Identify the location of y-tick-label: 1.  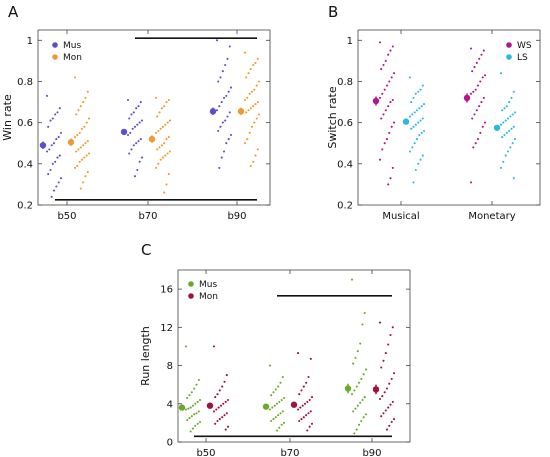
(30, 41).